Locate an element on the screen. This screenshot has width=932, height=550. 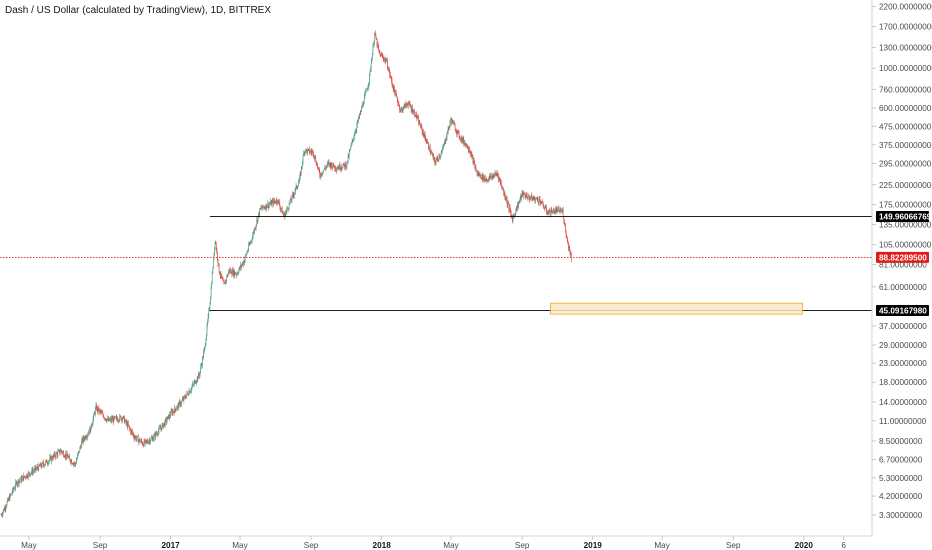
target-zone-rect is located at coordinates (677, 308).